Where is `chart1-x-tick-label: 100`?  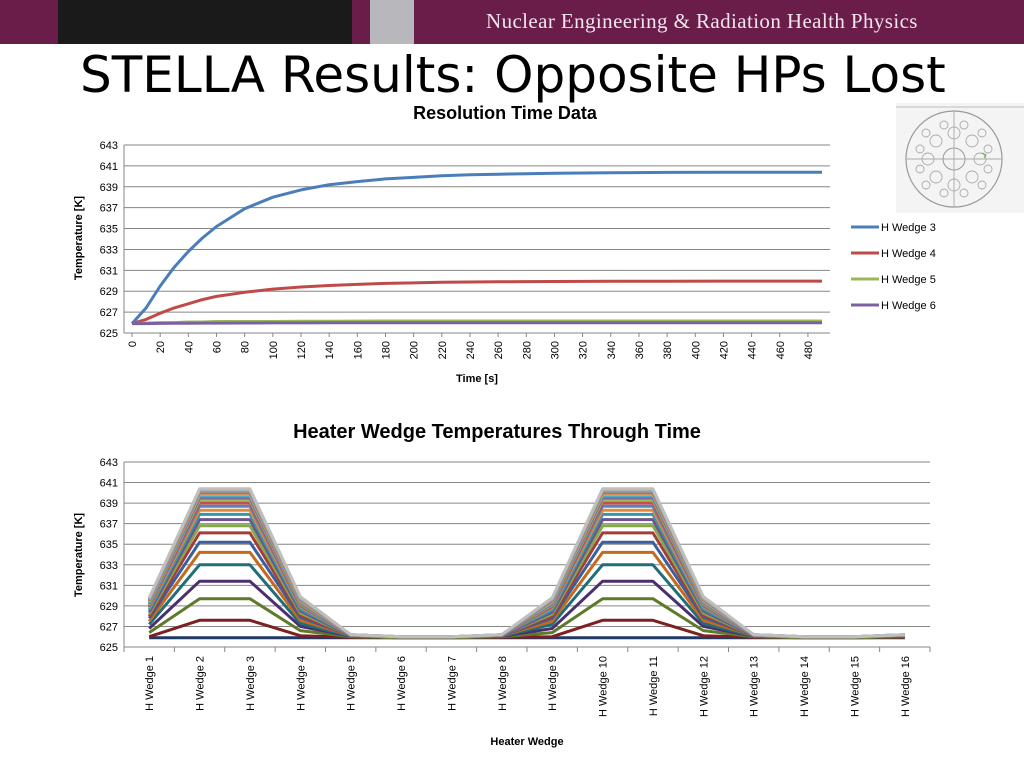
chart1-x-tick-label: 100 is located at coordinates (274, 350).